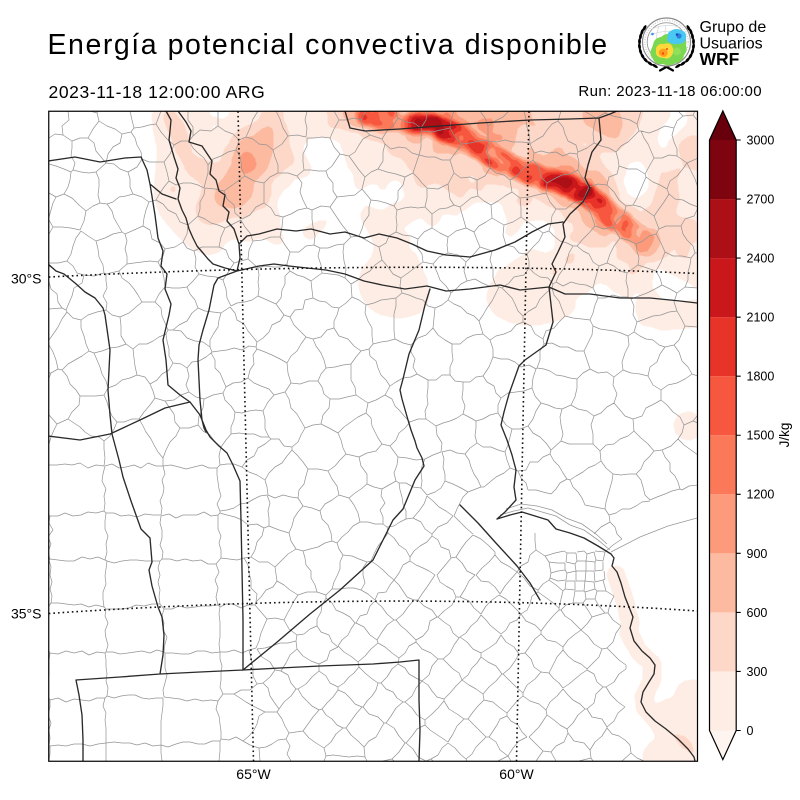 Image resolution: width=800 pixels, height=800 pixels. Describe the element at coordinates (757, 672) in the screenshot. I see `svg-text: 300` at that location.